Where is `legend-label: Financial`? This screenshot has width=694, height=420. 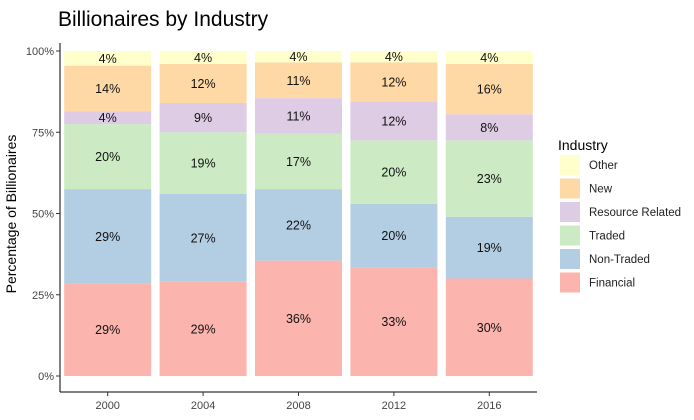 legend-label: Financial is located at coordinates (612, 284).